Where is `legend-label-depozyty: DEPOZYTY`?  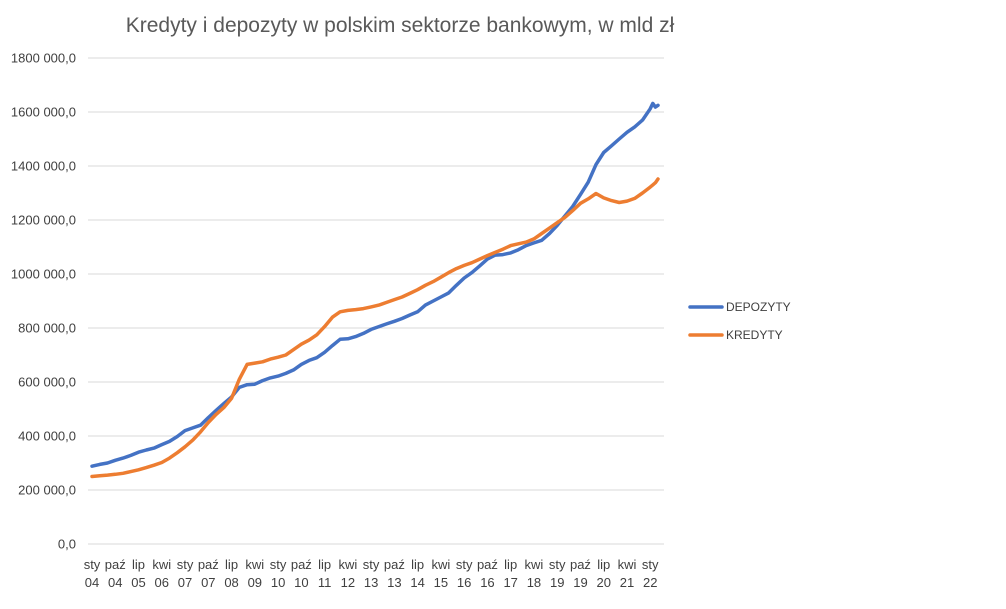 legend-label-depozyty: DEPOZYTY is located at coordinates (758, 307).